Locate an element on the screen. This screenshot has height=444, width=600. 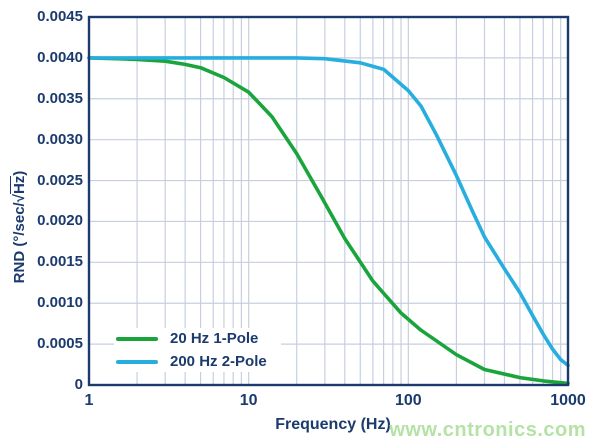
x-tick-label: 100 is located at coordinates (408, 400).